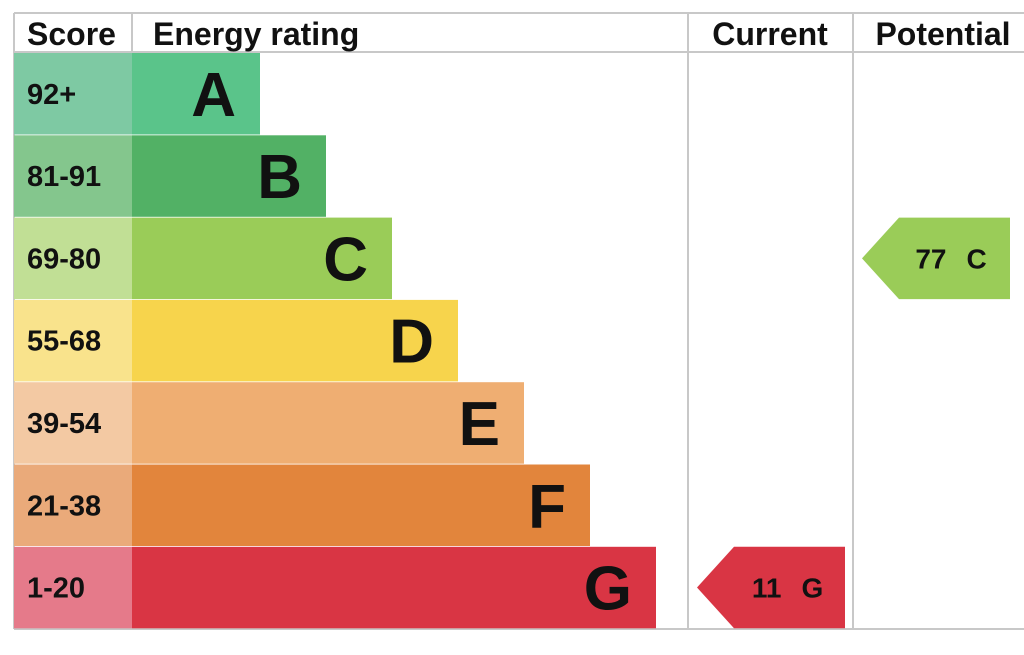 Image resolution: width=1024 pixels, height=655 pixels. I want to click on score-cell-f, so click(73, 505).